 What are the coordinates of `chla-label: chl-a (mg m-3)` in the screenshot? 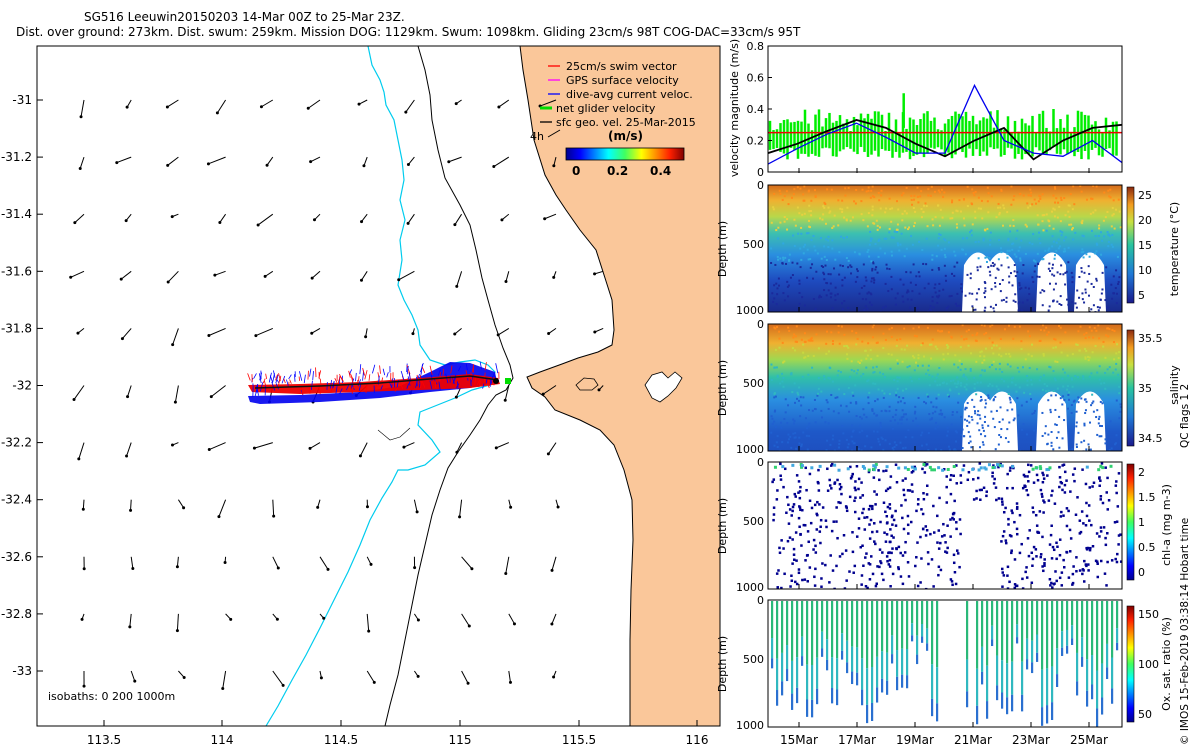 It's located at (1166, 525).